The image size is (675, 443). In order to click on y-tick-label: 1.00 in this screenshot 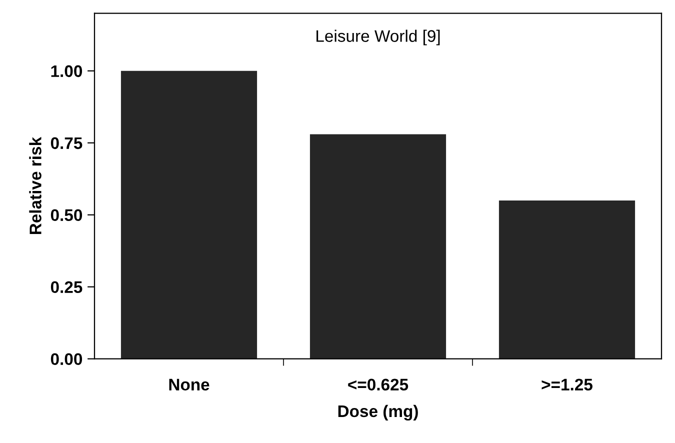, I will do `click(66, 71)`.